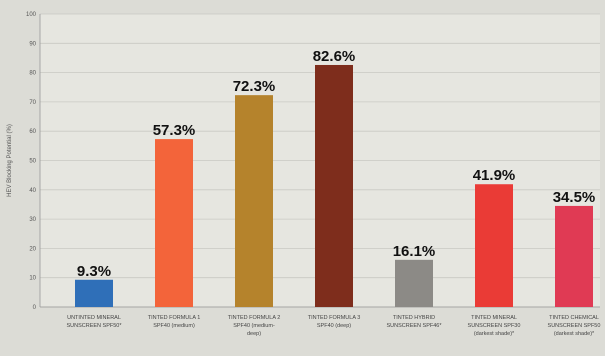 This screenshot has height=356, width=605. What do you see at coordinates (32, 191) in the screenshot?
I see `y-tick-label: 40` at bounding box center [32, 191].